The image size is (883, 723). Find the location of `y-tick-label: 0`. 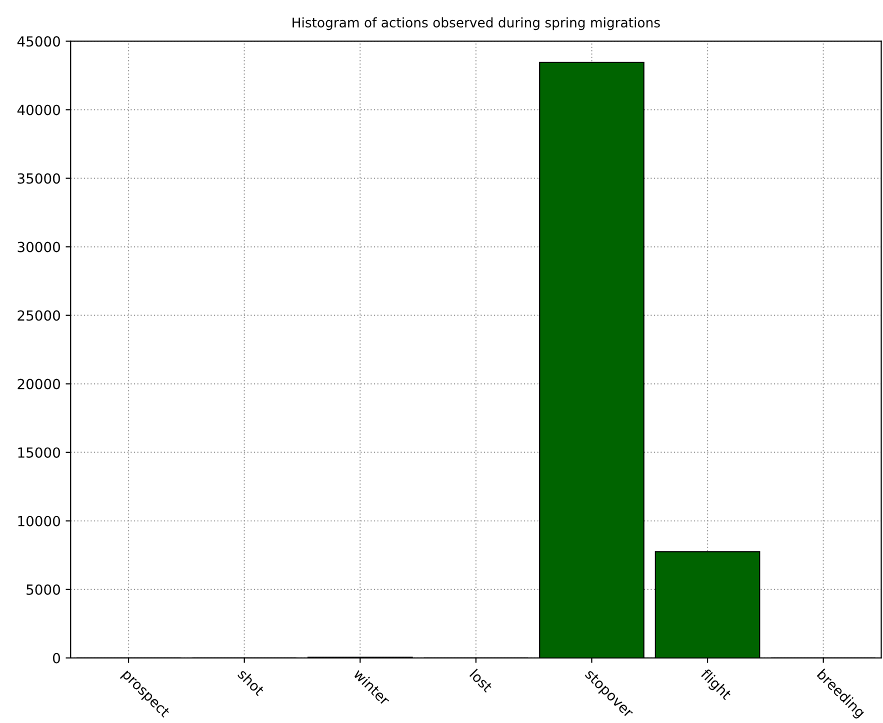

y-tick-label: 0 is located at coordinates (56, 658).